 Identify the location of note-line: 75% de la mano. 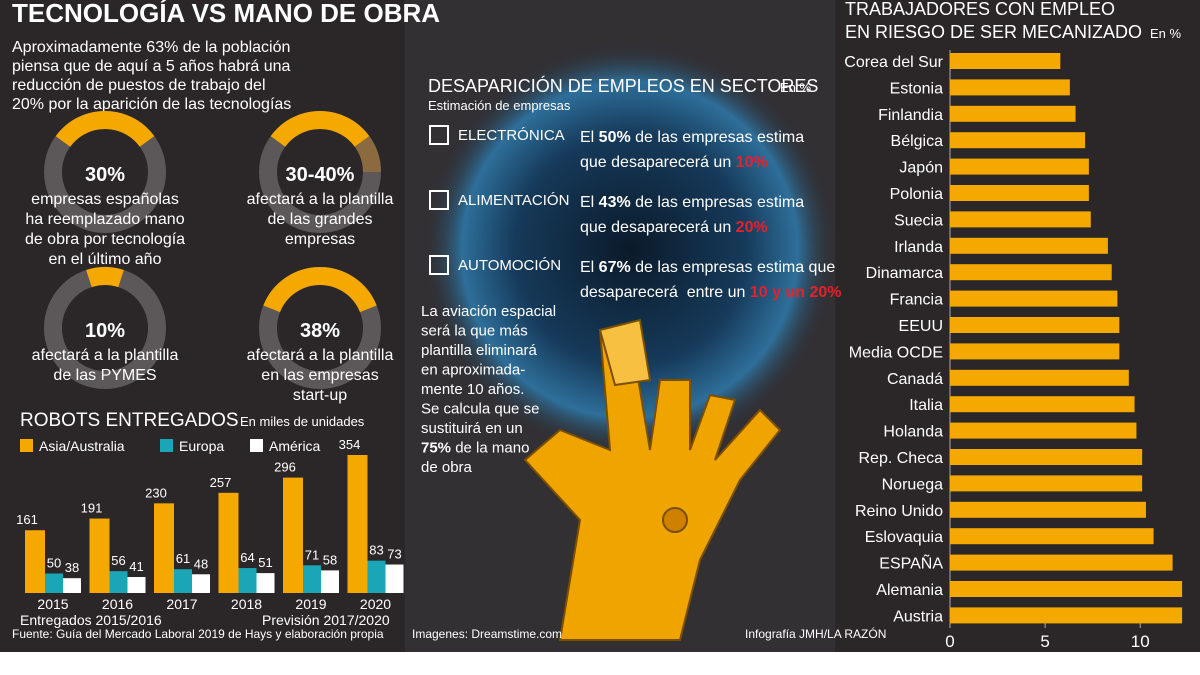
(475, 448).